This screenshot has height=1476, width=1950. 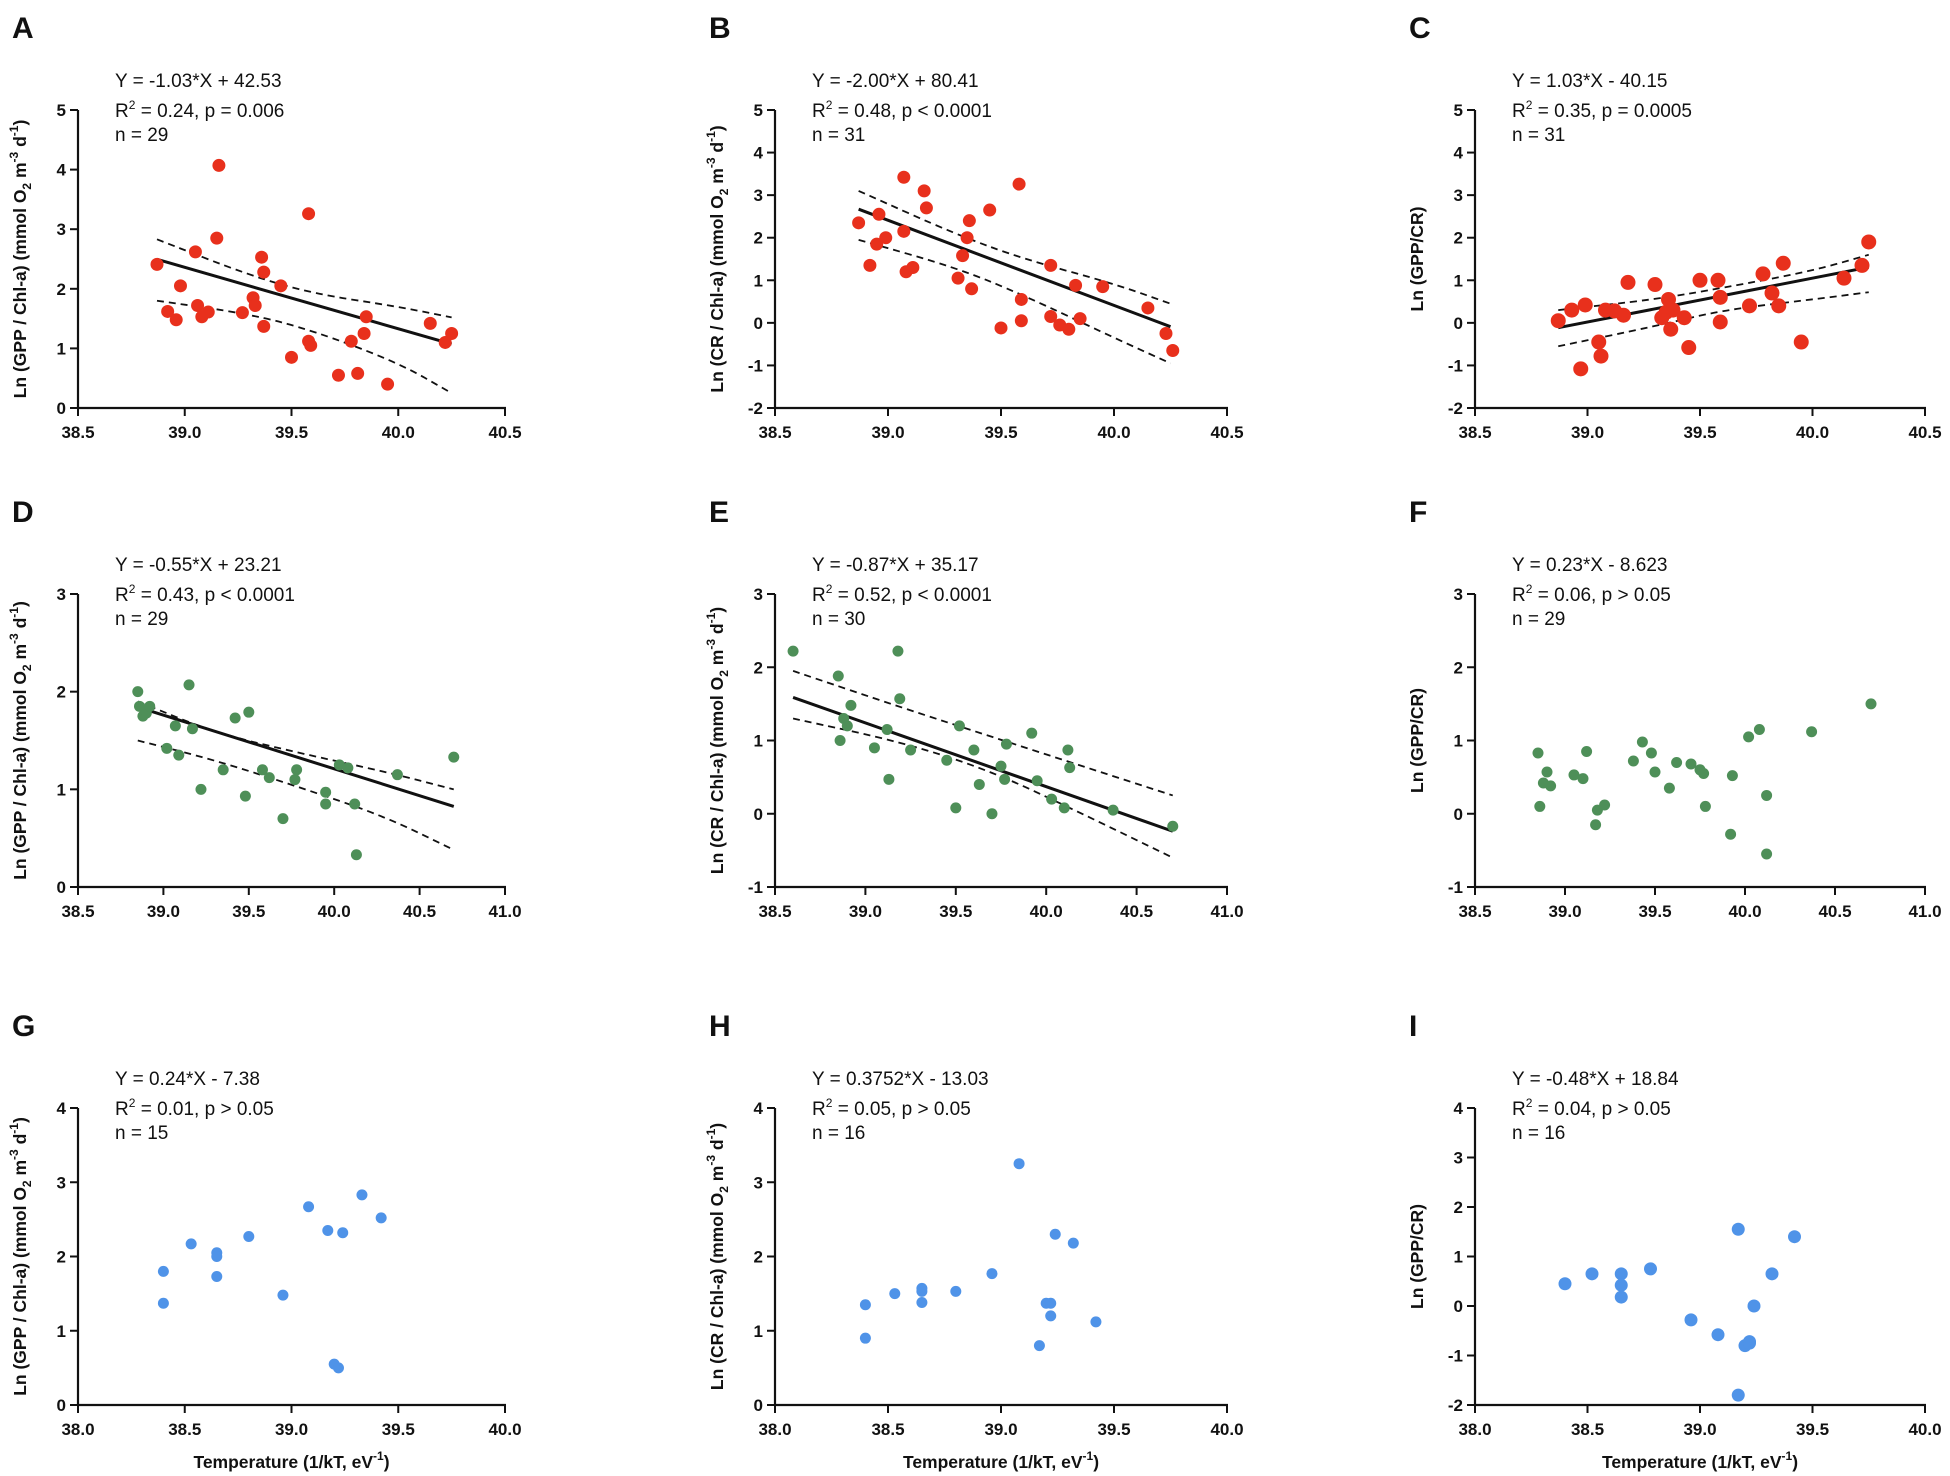 I want to click on x-tick-label: 38.0, so click(x=1474, y=1429).